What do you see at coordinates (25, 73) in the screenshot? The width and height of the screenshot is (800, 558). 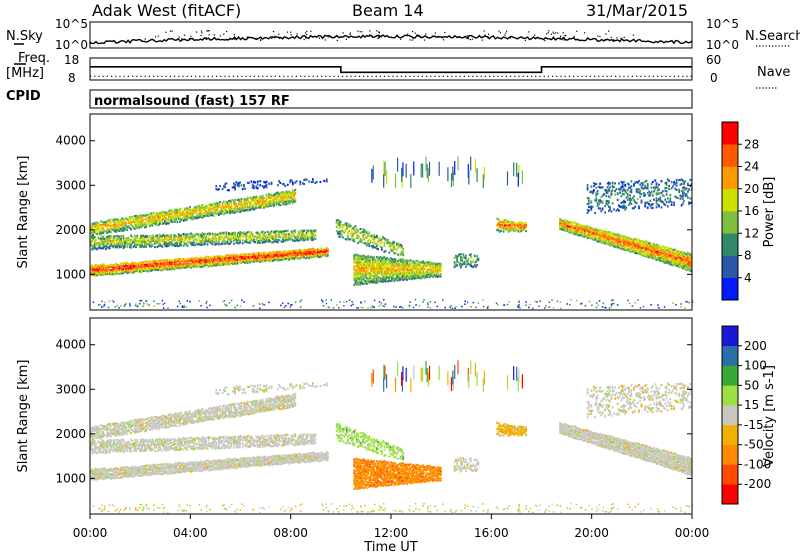 I see `freq-label-line2: [MHz]` at bounding box center [25, 73].